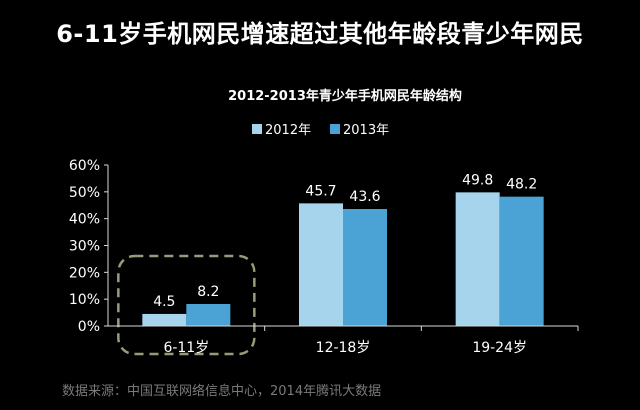 This screenshot has height=410, width=640. Describe the element at coordinates (288, 130) in the screenshot. I see `legend-label-2012: 2012年` at that location.